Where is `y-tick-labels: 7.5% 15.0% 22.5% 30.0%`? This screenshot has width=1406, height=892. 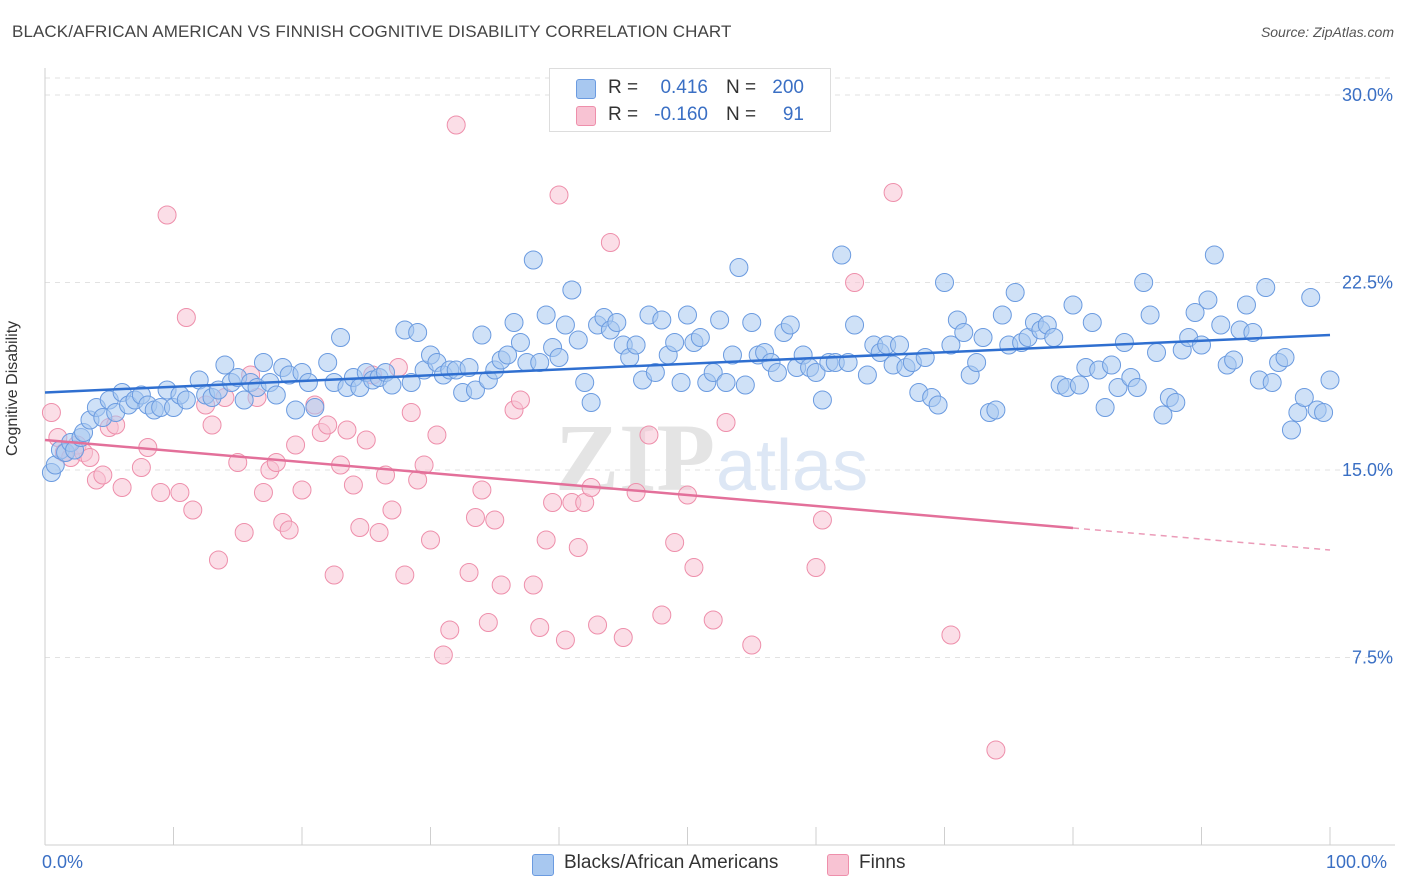 y-tick-labels: 7.5% 15.0% 22.5% 30.0% is located at coordinates (1367, 376).